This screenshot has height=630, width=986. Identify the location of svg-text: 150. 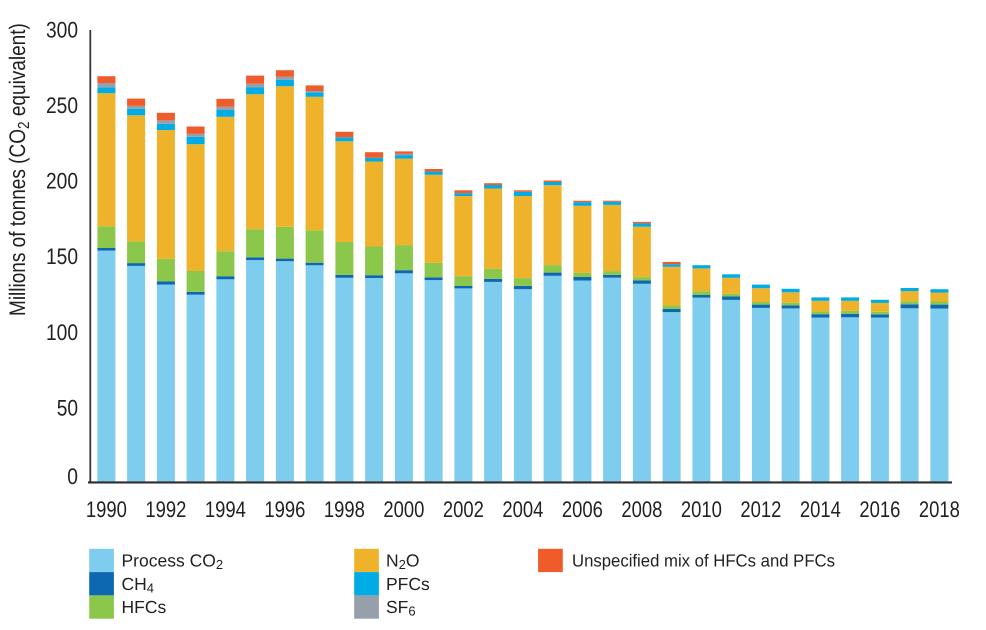
(62, 256).